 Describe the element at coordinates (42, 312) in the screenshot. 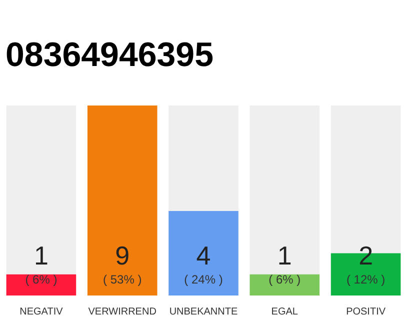

I see `x-tick-label: NEGATIV` at that location.